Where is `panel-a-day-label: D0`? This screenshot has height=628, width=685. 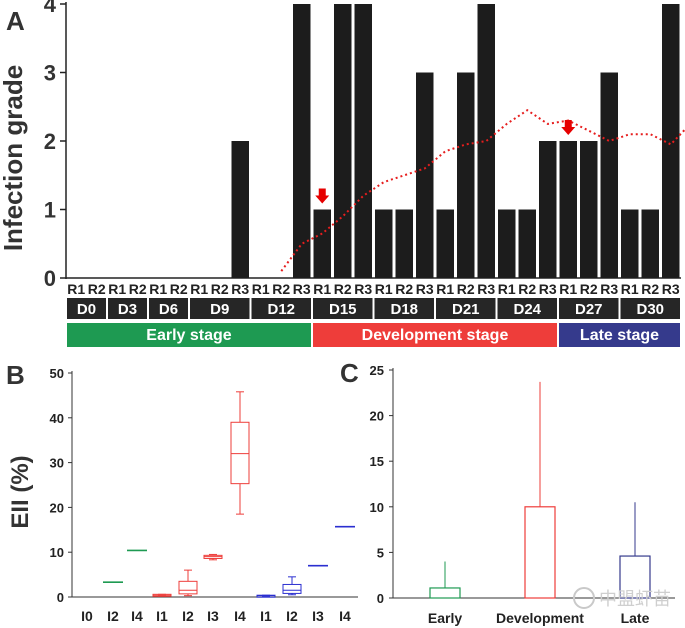 panel-a-day-label: D0 is located at coordinates (86, 309).